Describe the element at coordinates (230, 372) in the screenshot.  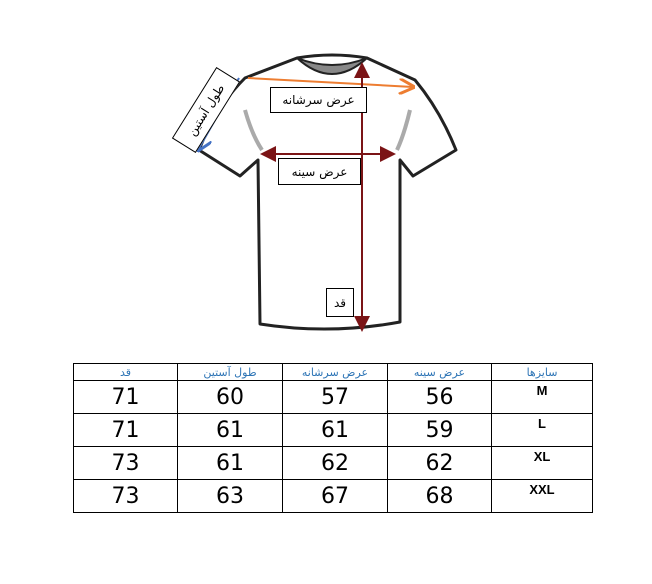
I see `header-sleeve-length: طول آستین` at that location.